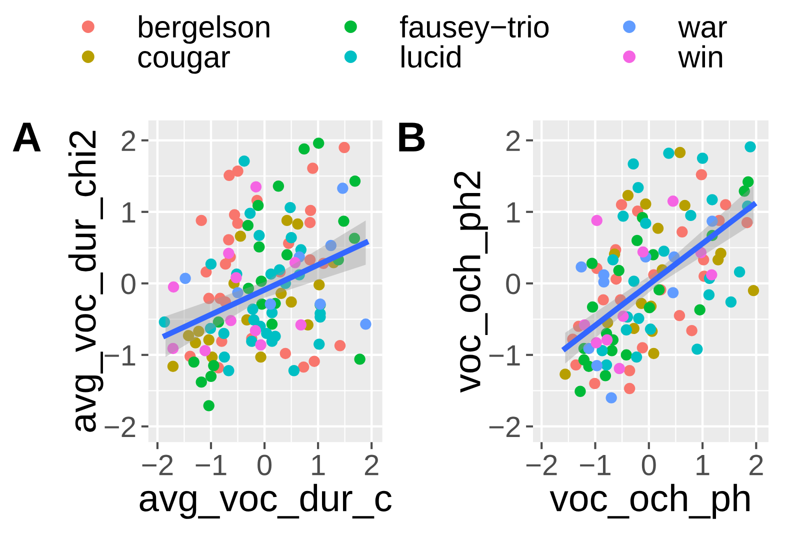 The height and width of the screenshot is (552, 785). I want to click on legend-label: win, so click(700, 56).